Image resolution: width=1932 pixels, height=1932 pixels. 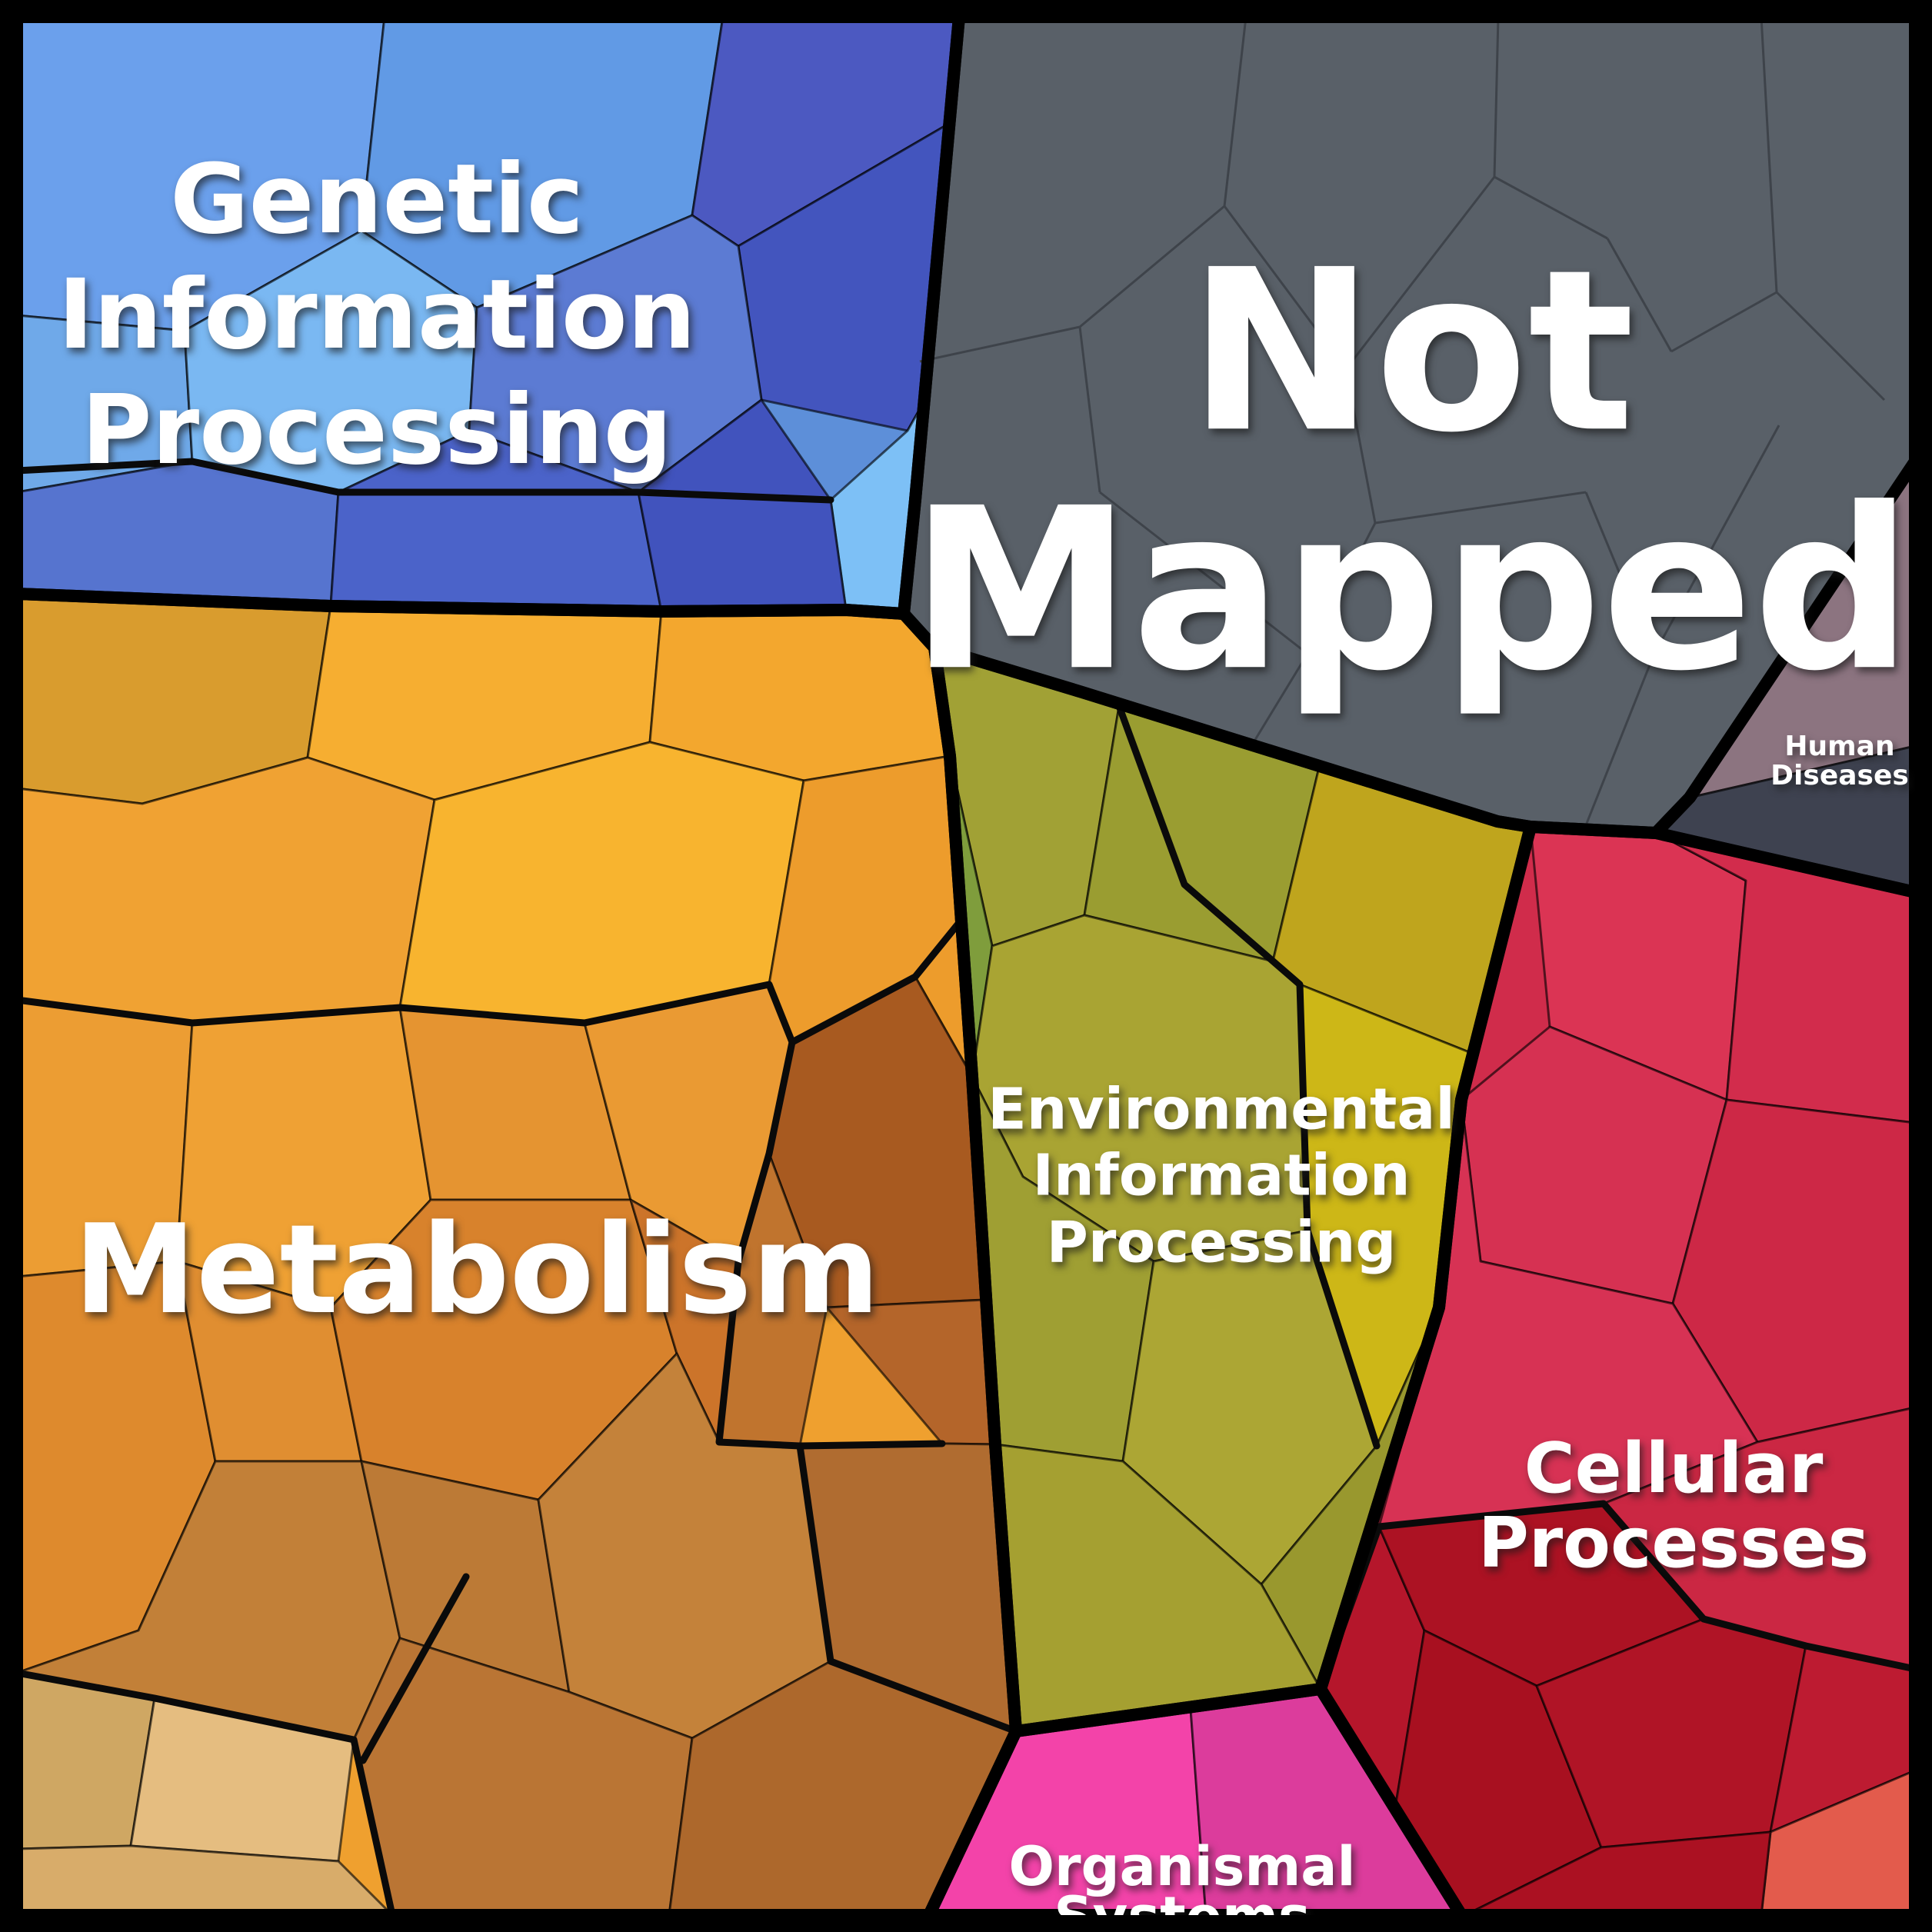 I want to click on region-label-line-genetic-information-processing-2: Processing, so click(x=377, y=430).